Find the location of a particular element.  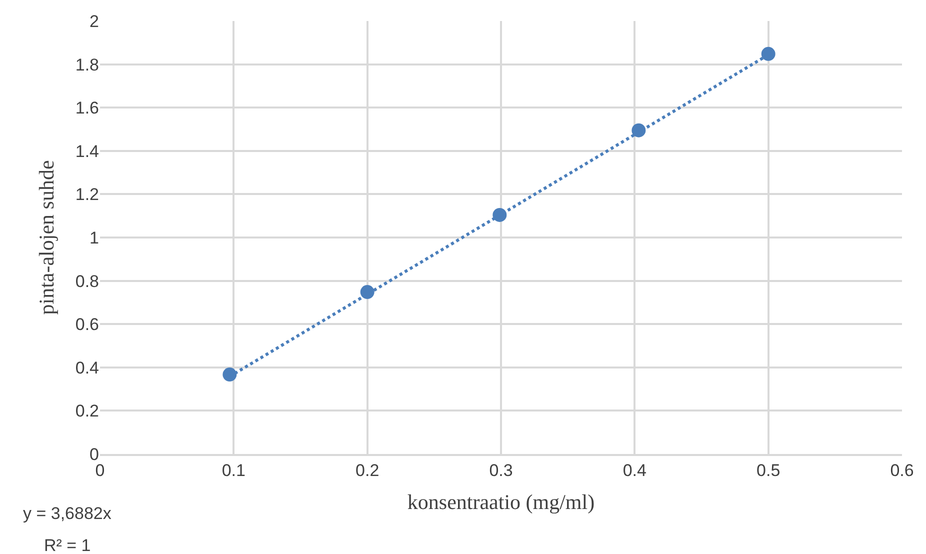

y-axis-title: pinta-alojen suhde is located at coordinates (46, 237).